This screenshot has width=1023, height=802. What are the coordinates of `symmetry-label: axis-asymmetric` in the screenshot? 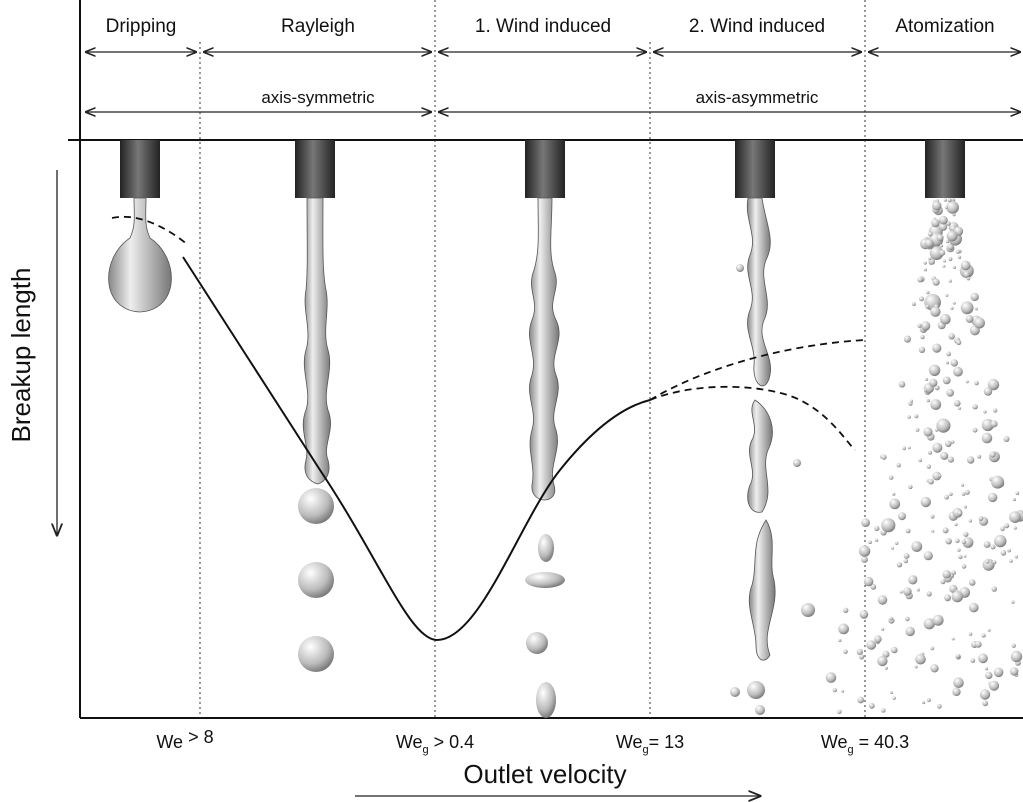 It's located at (757, 97).